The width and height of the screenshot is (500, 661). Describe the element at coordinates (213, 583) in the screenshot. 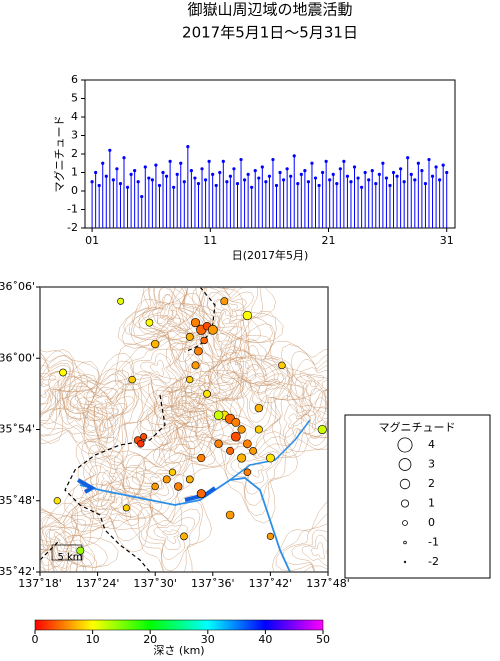

I see `x-tick-label: 137˚36'` at that location.